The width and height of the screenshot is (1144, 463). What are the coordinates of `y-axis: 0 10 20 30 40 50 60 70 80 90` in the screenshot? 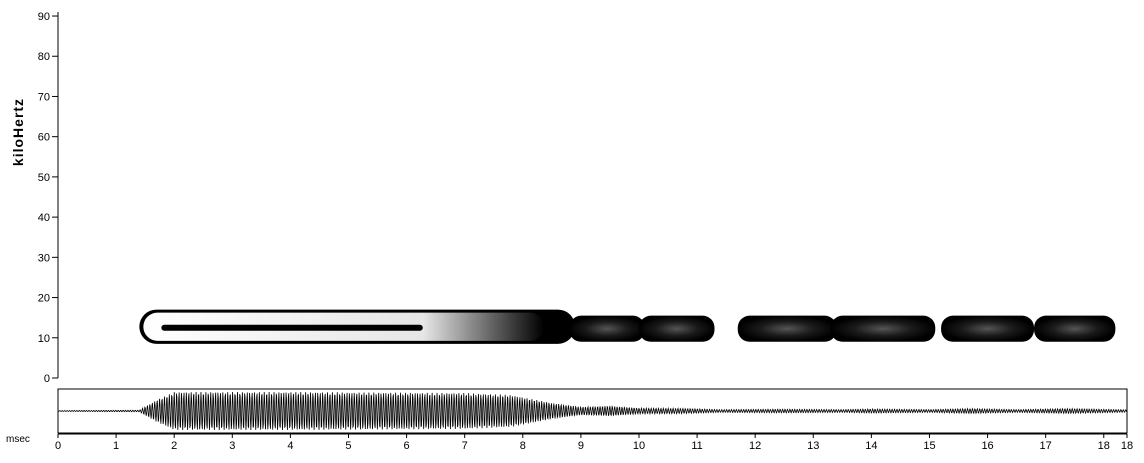 It's located at (48, 198).